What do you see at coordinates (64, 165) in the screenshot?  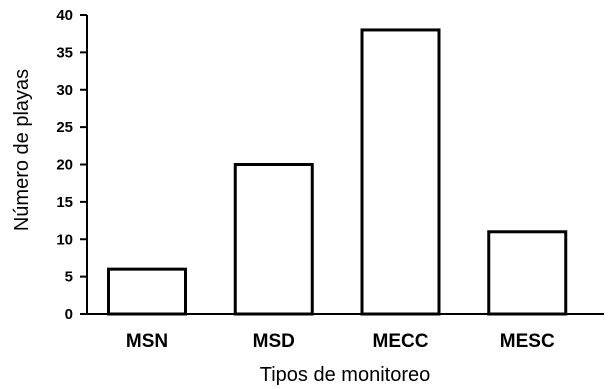 I see `y-tick-label: 20` at bounding box center [64, 165].